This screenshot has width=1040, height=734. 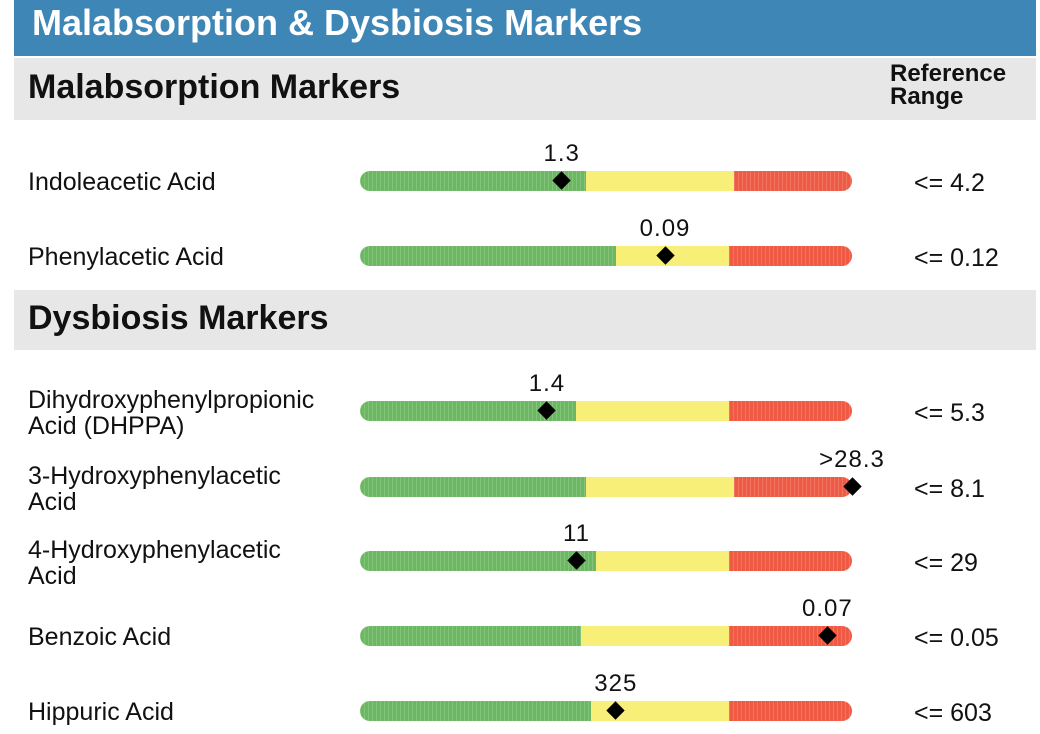 What do you see at coordinates (948, 85) in the screenshot?
I see `reference-range-header: Reference Range` at bounding box center [948, 85].